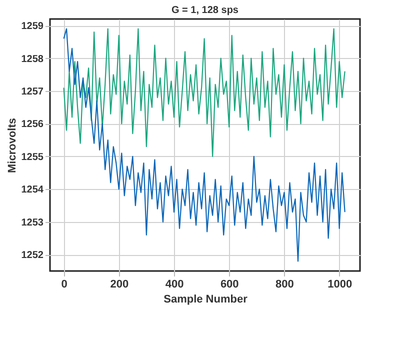 The width and height of the screenshot is (417, 338). I want to click on y-tick-label: 1256, so click(32, 124).